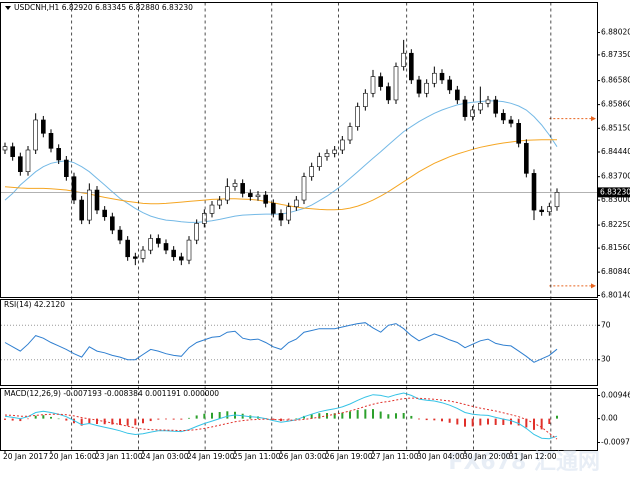 The image size is (630, 490). What do you see at coordinates (615, 104) in the screenshot?
I see `y-tick-label: 6.85860` at bounding box center [615, 104].